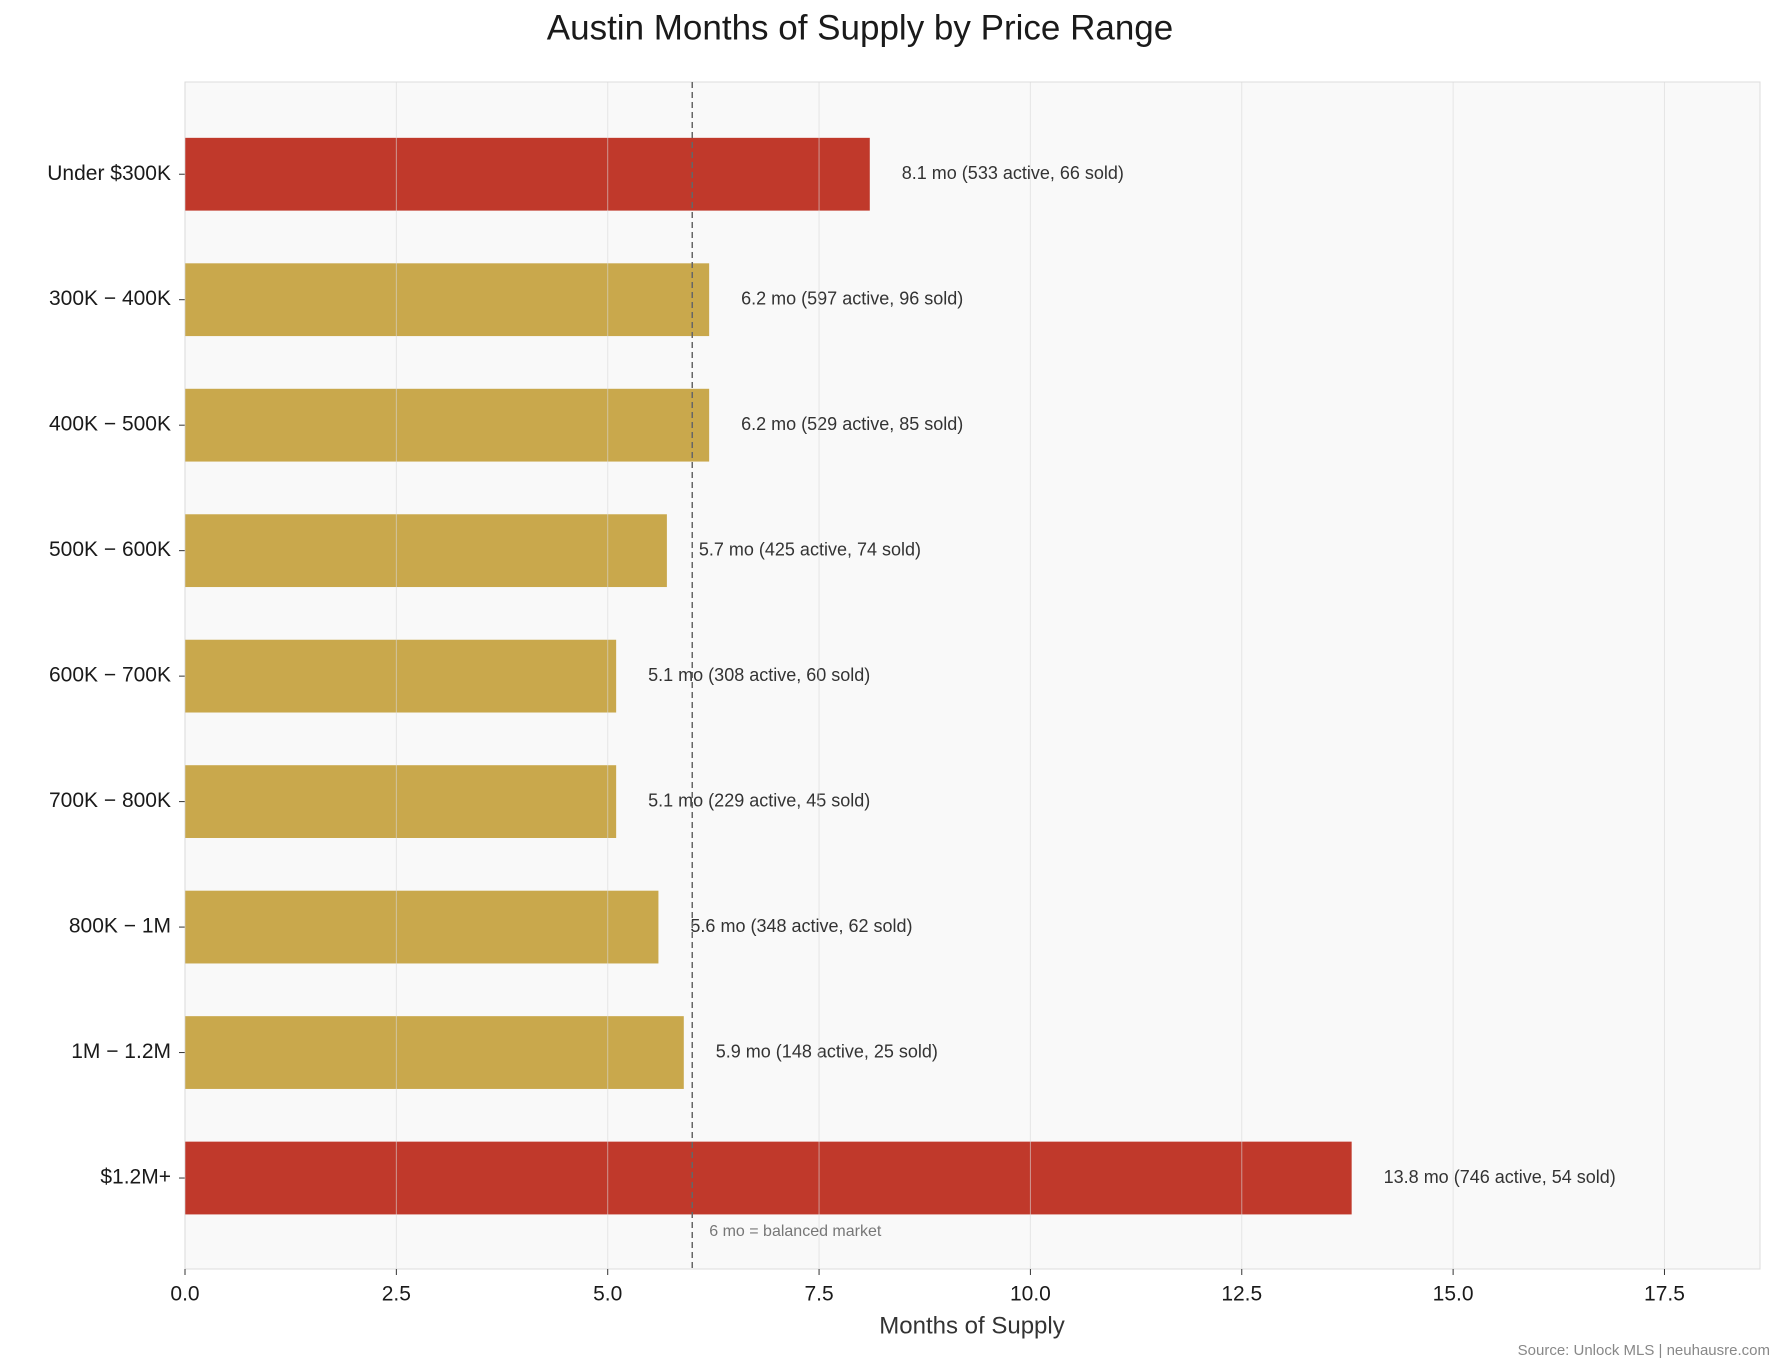 Image resolution: width=1784 pixels, height=1372 pixels. Describe the element at coordinates (818, 1294) in the screenshot. I see `x-tick-label: 7.5` at that location.